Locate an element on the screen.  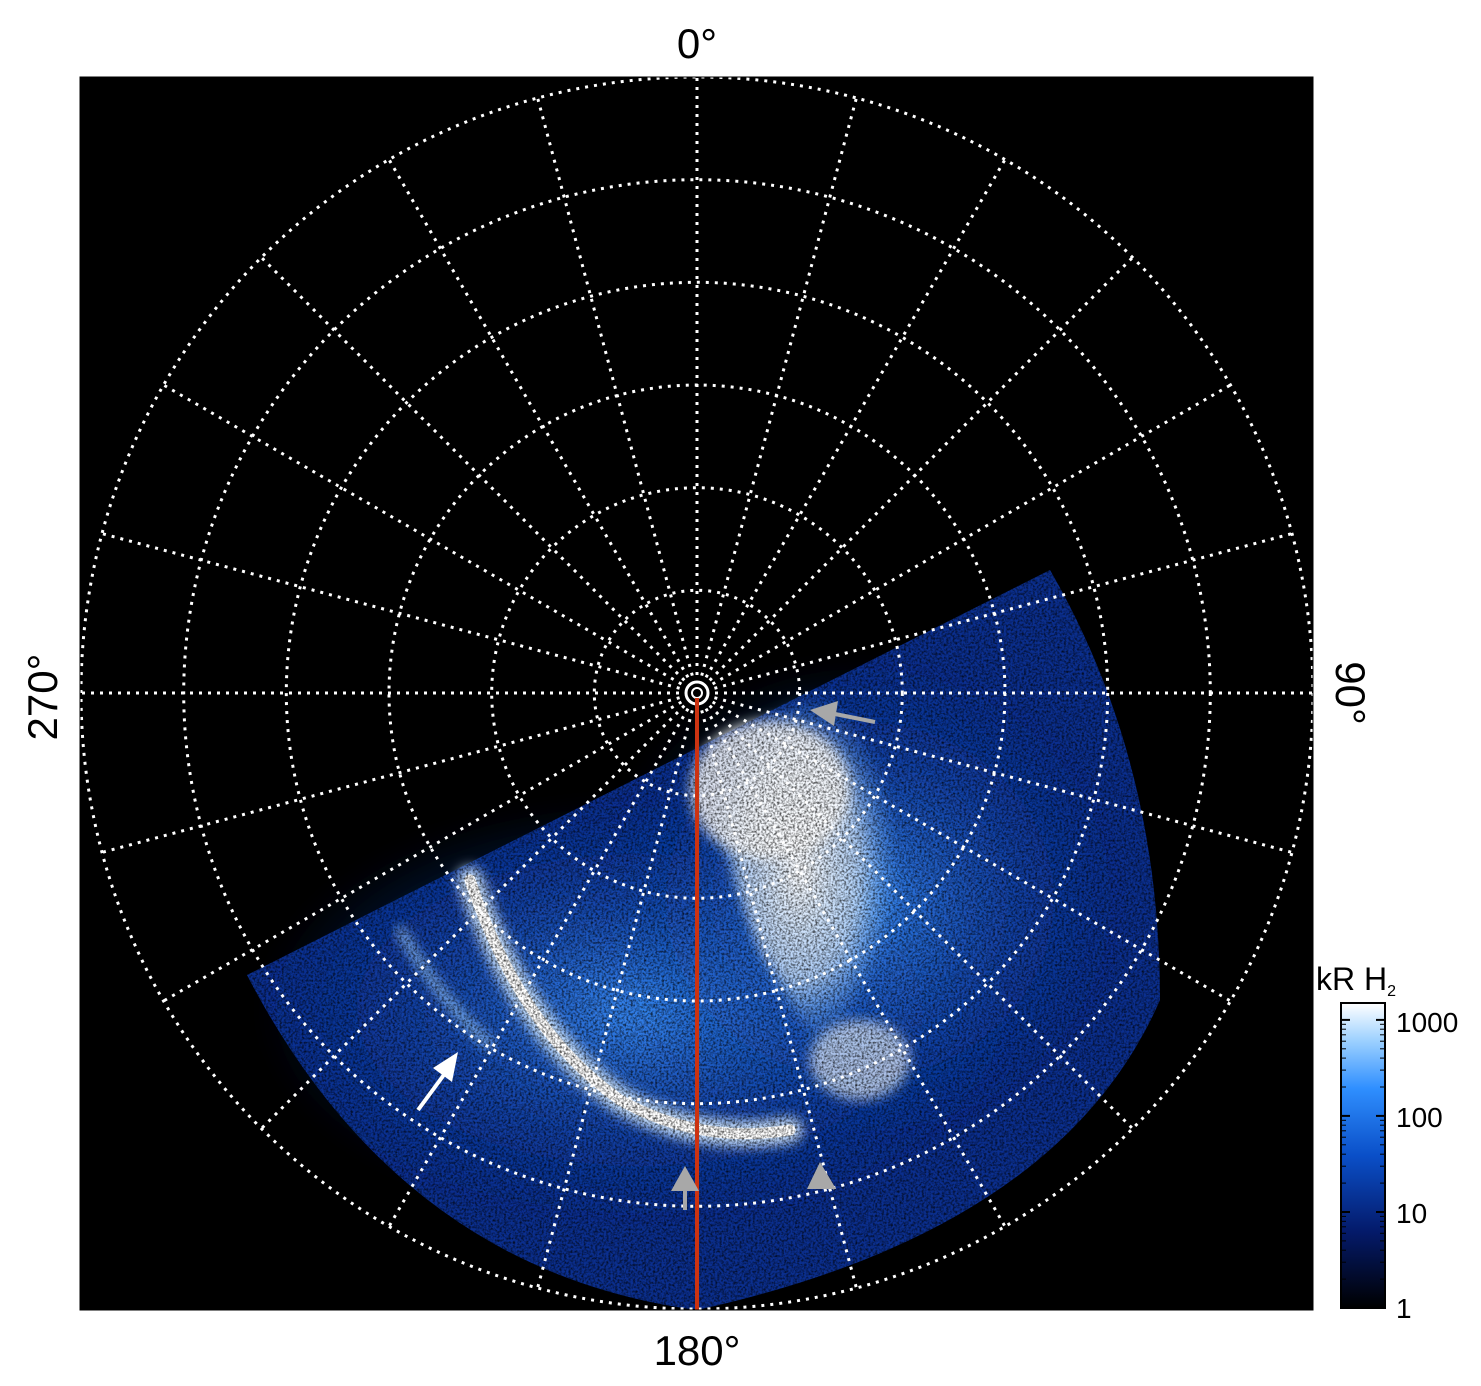
arrow-grey-upper-icon is located at coordinates (843, 713).